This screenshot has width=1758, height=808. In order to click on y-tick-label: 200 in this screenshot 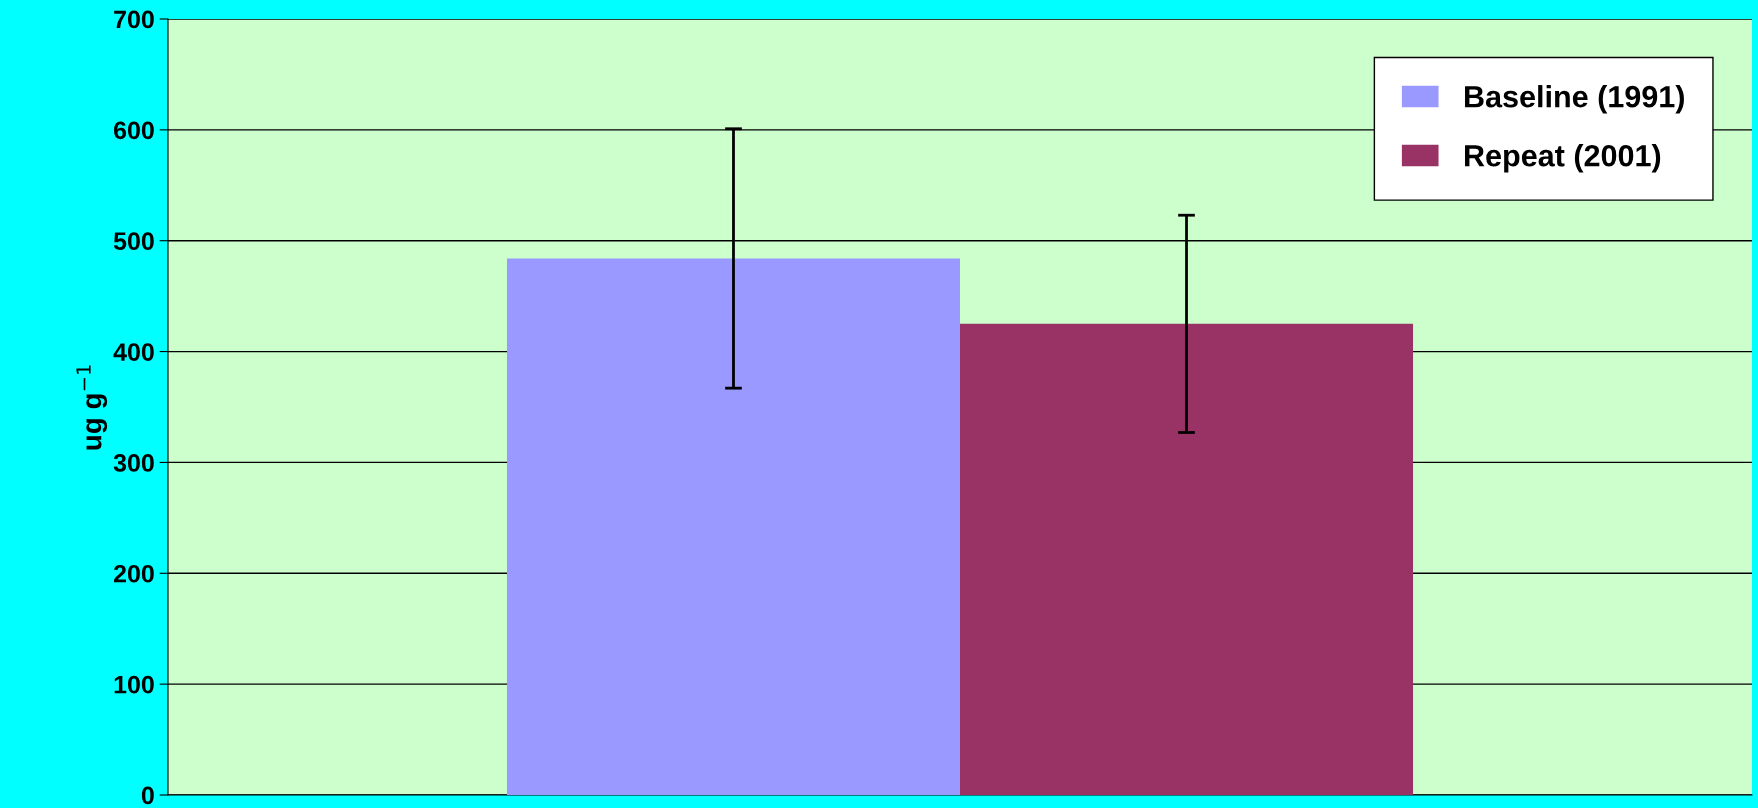, I will do `click(133, 573)`.